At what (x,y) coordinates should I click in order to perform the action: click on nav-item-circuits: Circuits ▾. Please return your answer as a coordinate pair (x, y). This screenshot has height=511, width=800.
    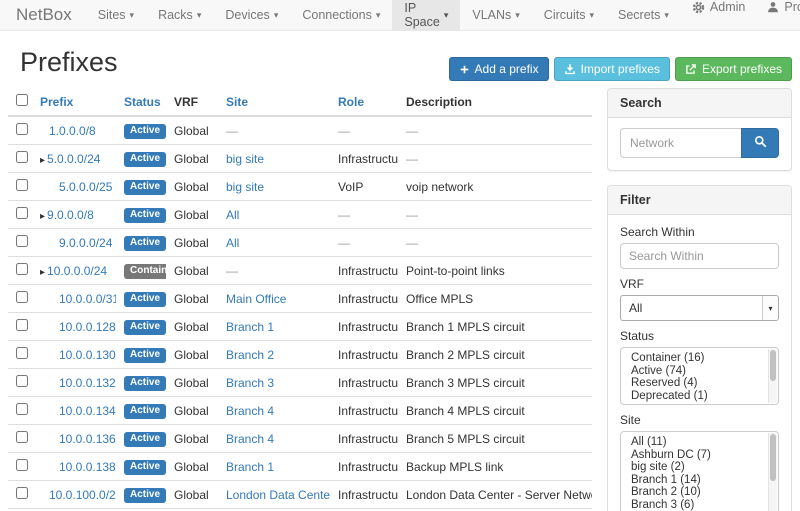
    Looking at the image, I should click on (568, 15).